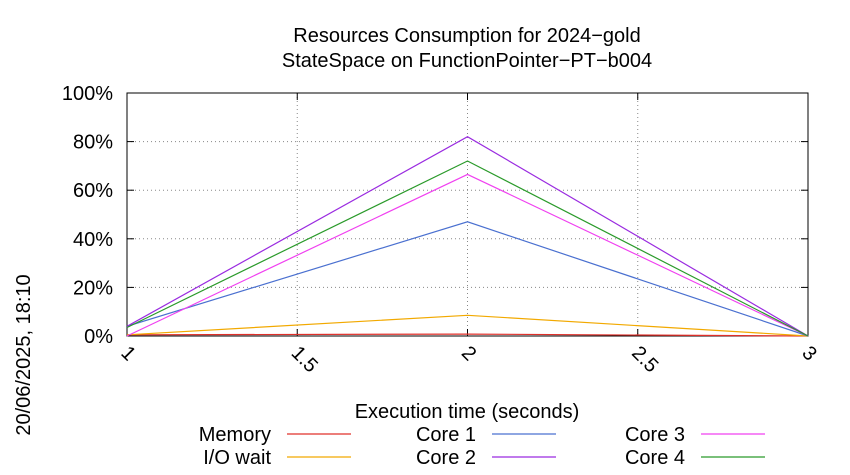 The width and height of the screenshot is (850, 475). I want to click on legend-label: I/O wait, so click(237, 458).